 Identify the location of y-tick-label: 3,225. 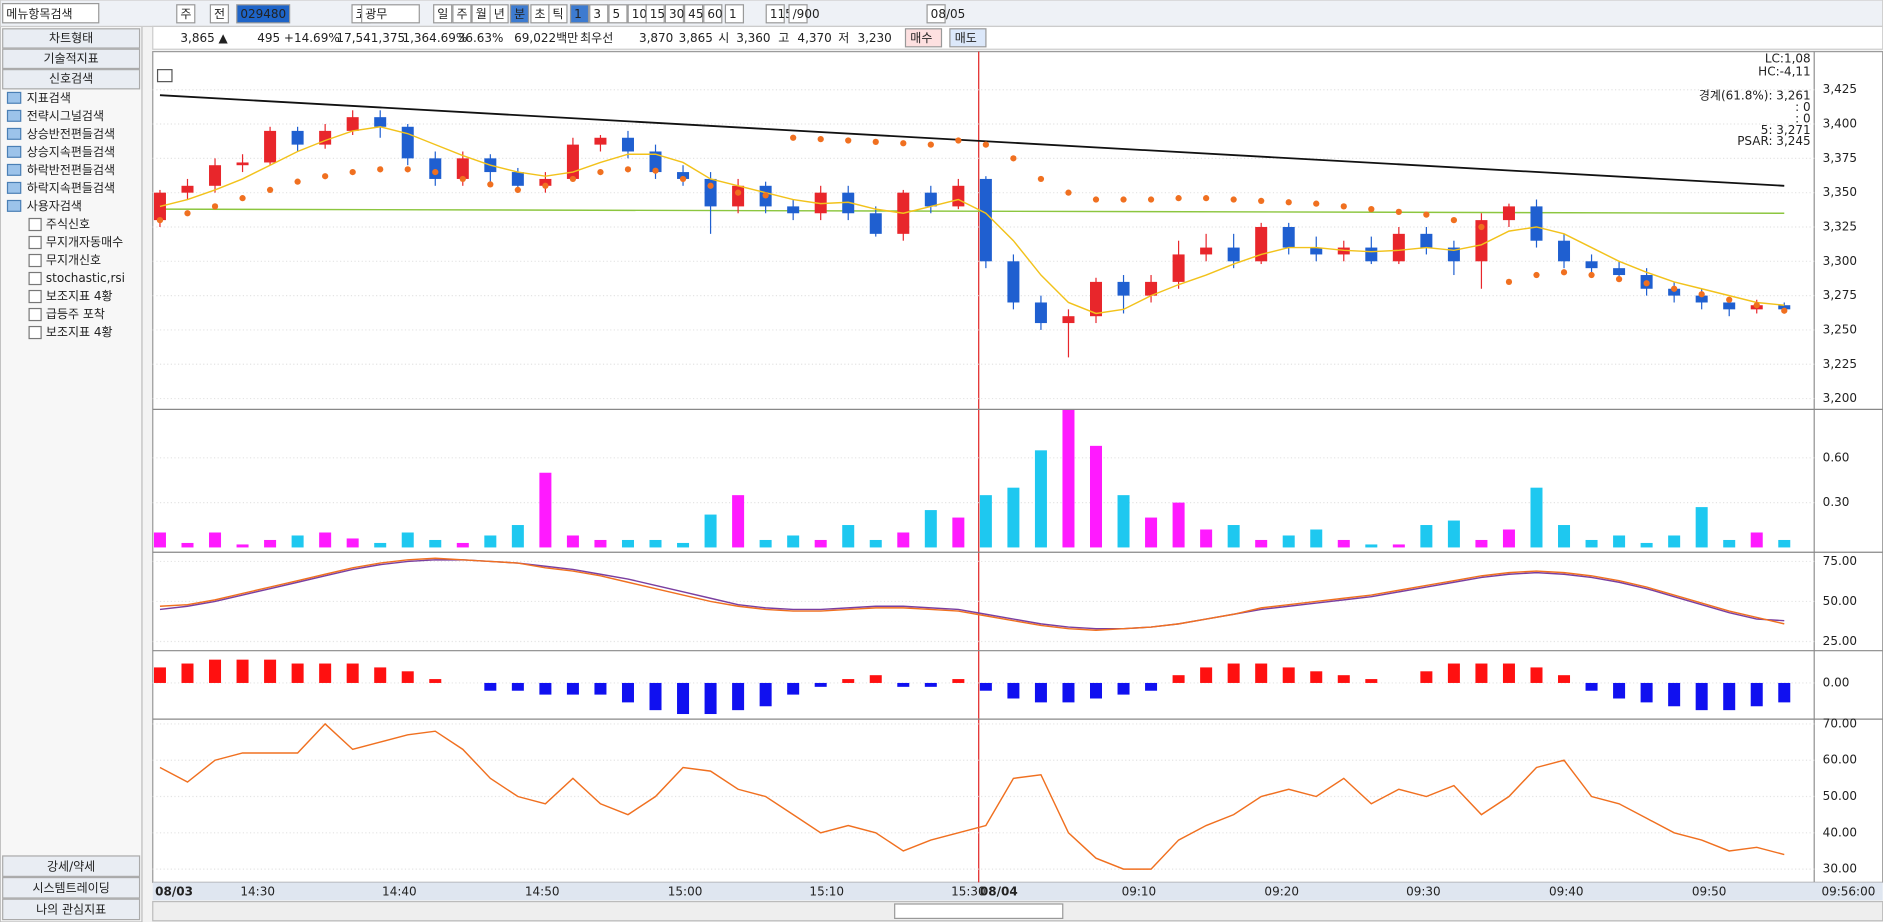
(1840, 364).